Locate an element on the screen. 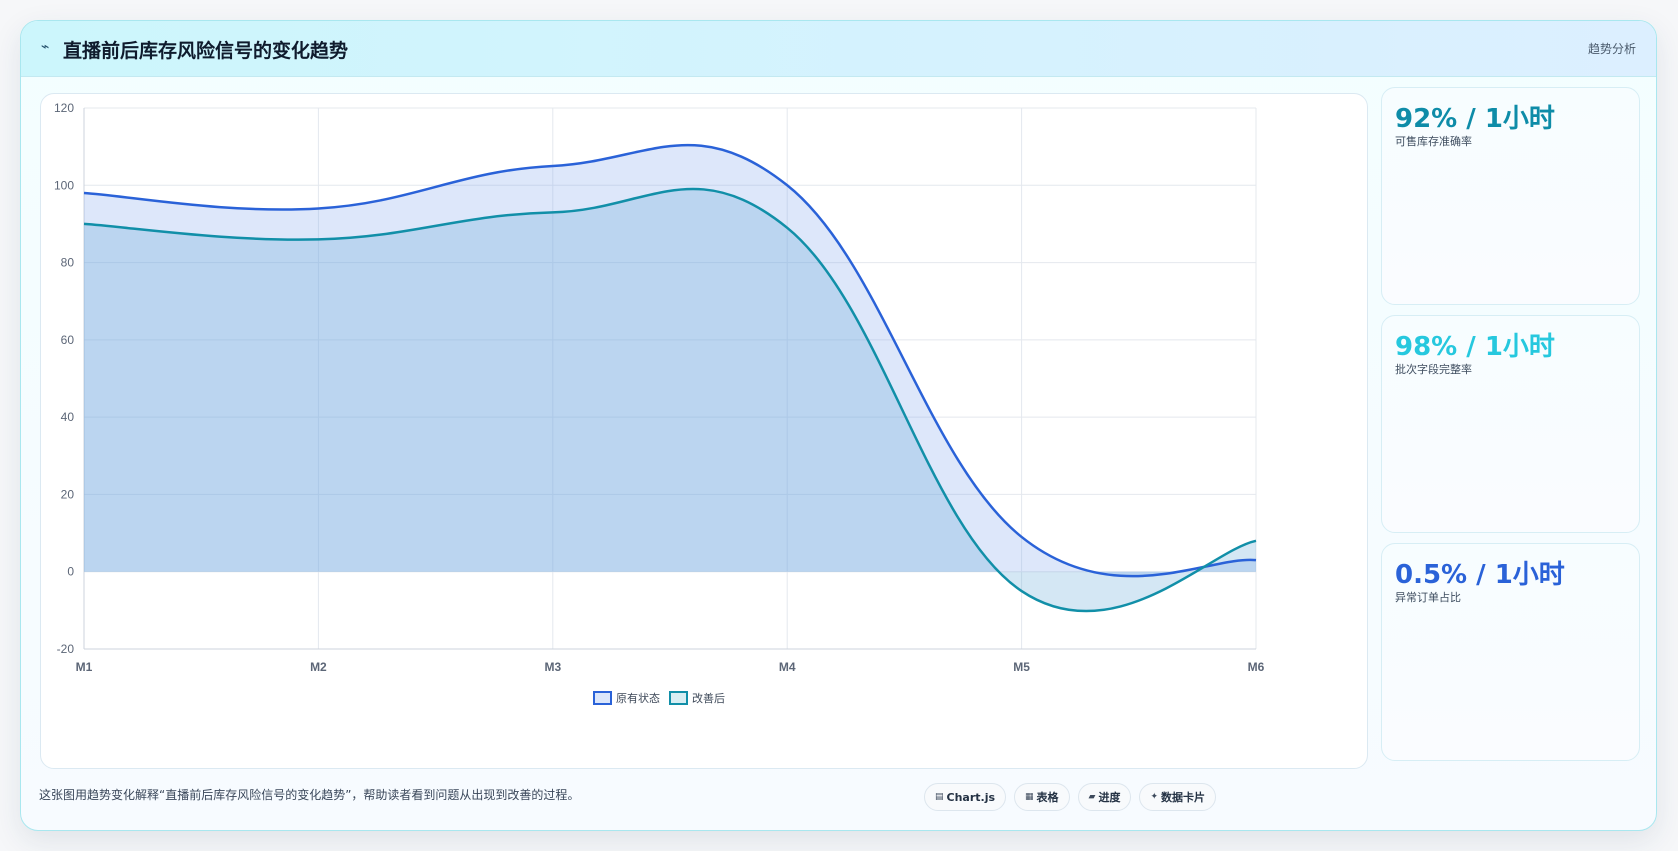  legend-item-1: 原有状态 is located at coordinates (626, 698).